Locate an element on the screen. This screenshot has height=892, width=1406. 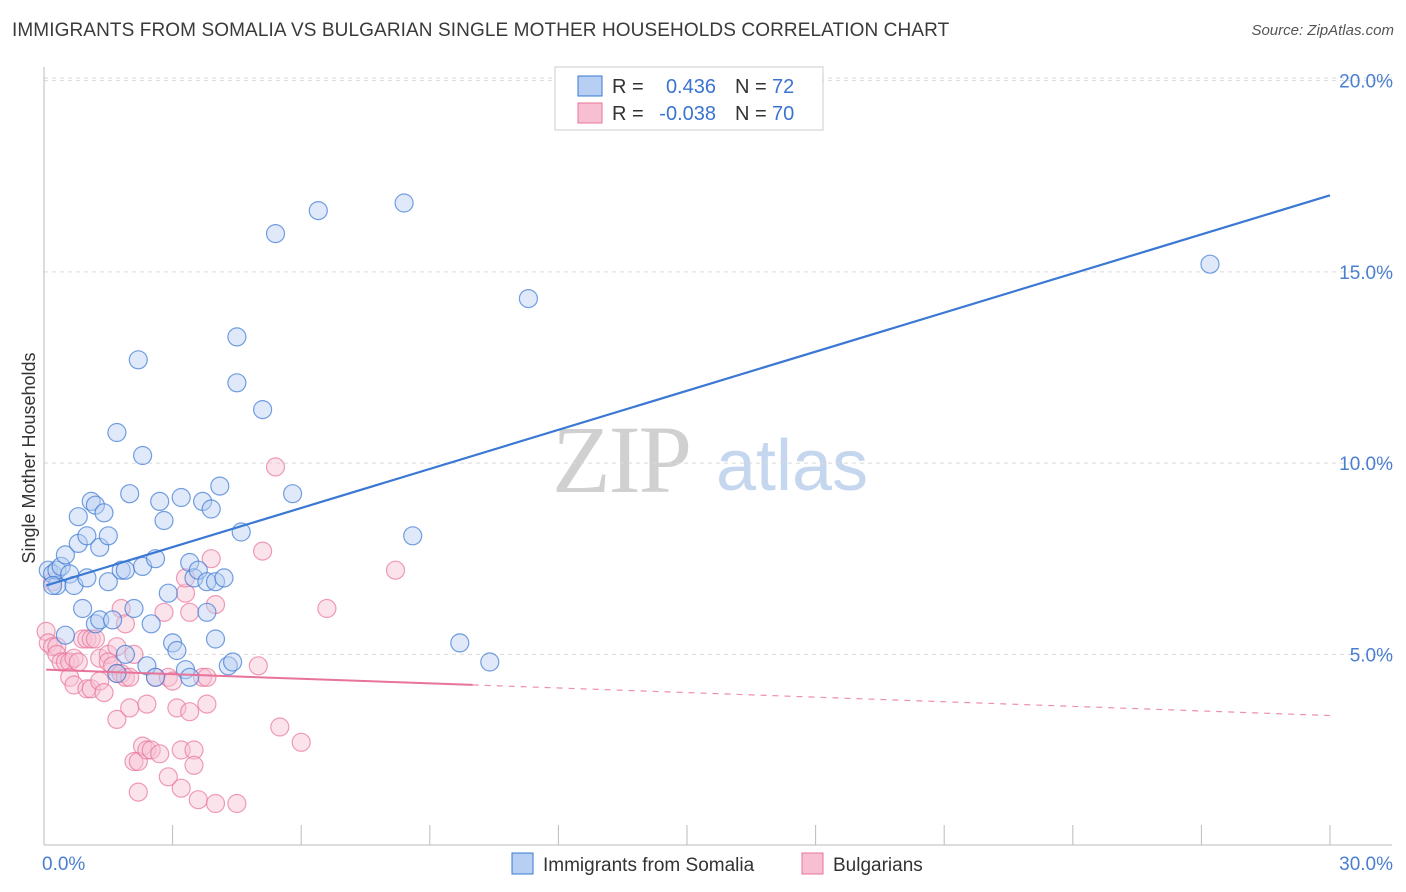
y-axis-title: Single Mother Households is located at coordinates (29, 457).